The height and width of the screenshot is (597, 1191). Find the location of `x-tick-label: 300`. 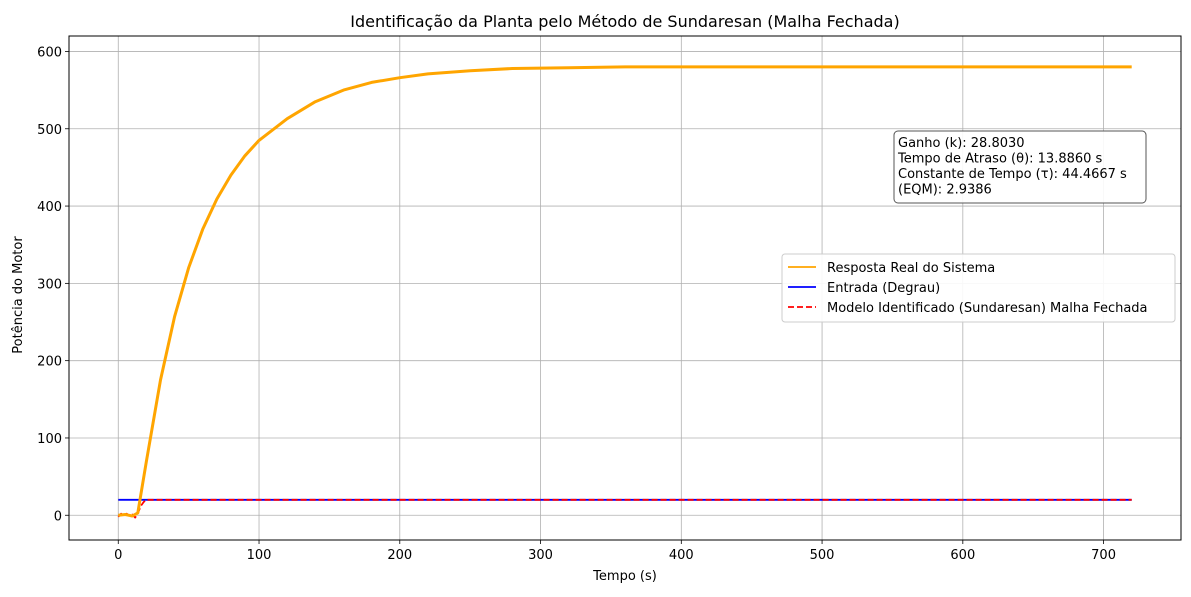

x-tick-label: 300 is located at coordinates (540, 555).